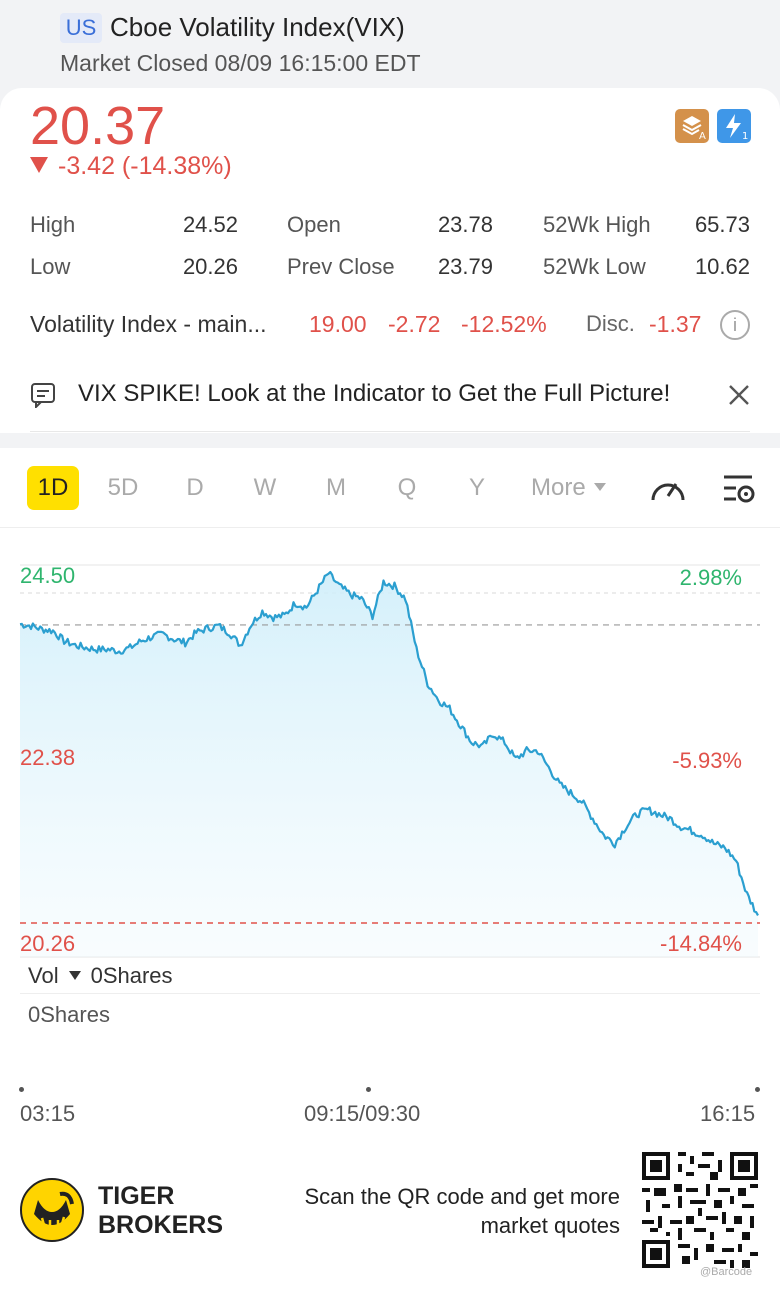 This screenshot has height=1290, width=780. What do you see at coordinates (701, 943) in the screenshot?
I see `y-label-bottom-right: -14.84%` at bounding box center [701, 943].